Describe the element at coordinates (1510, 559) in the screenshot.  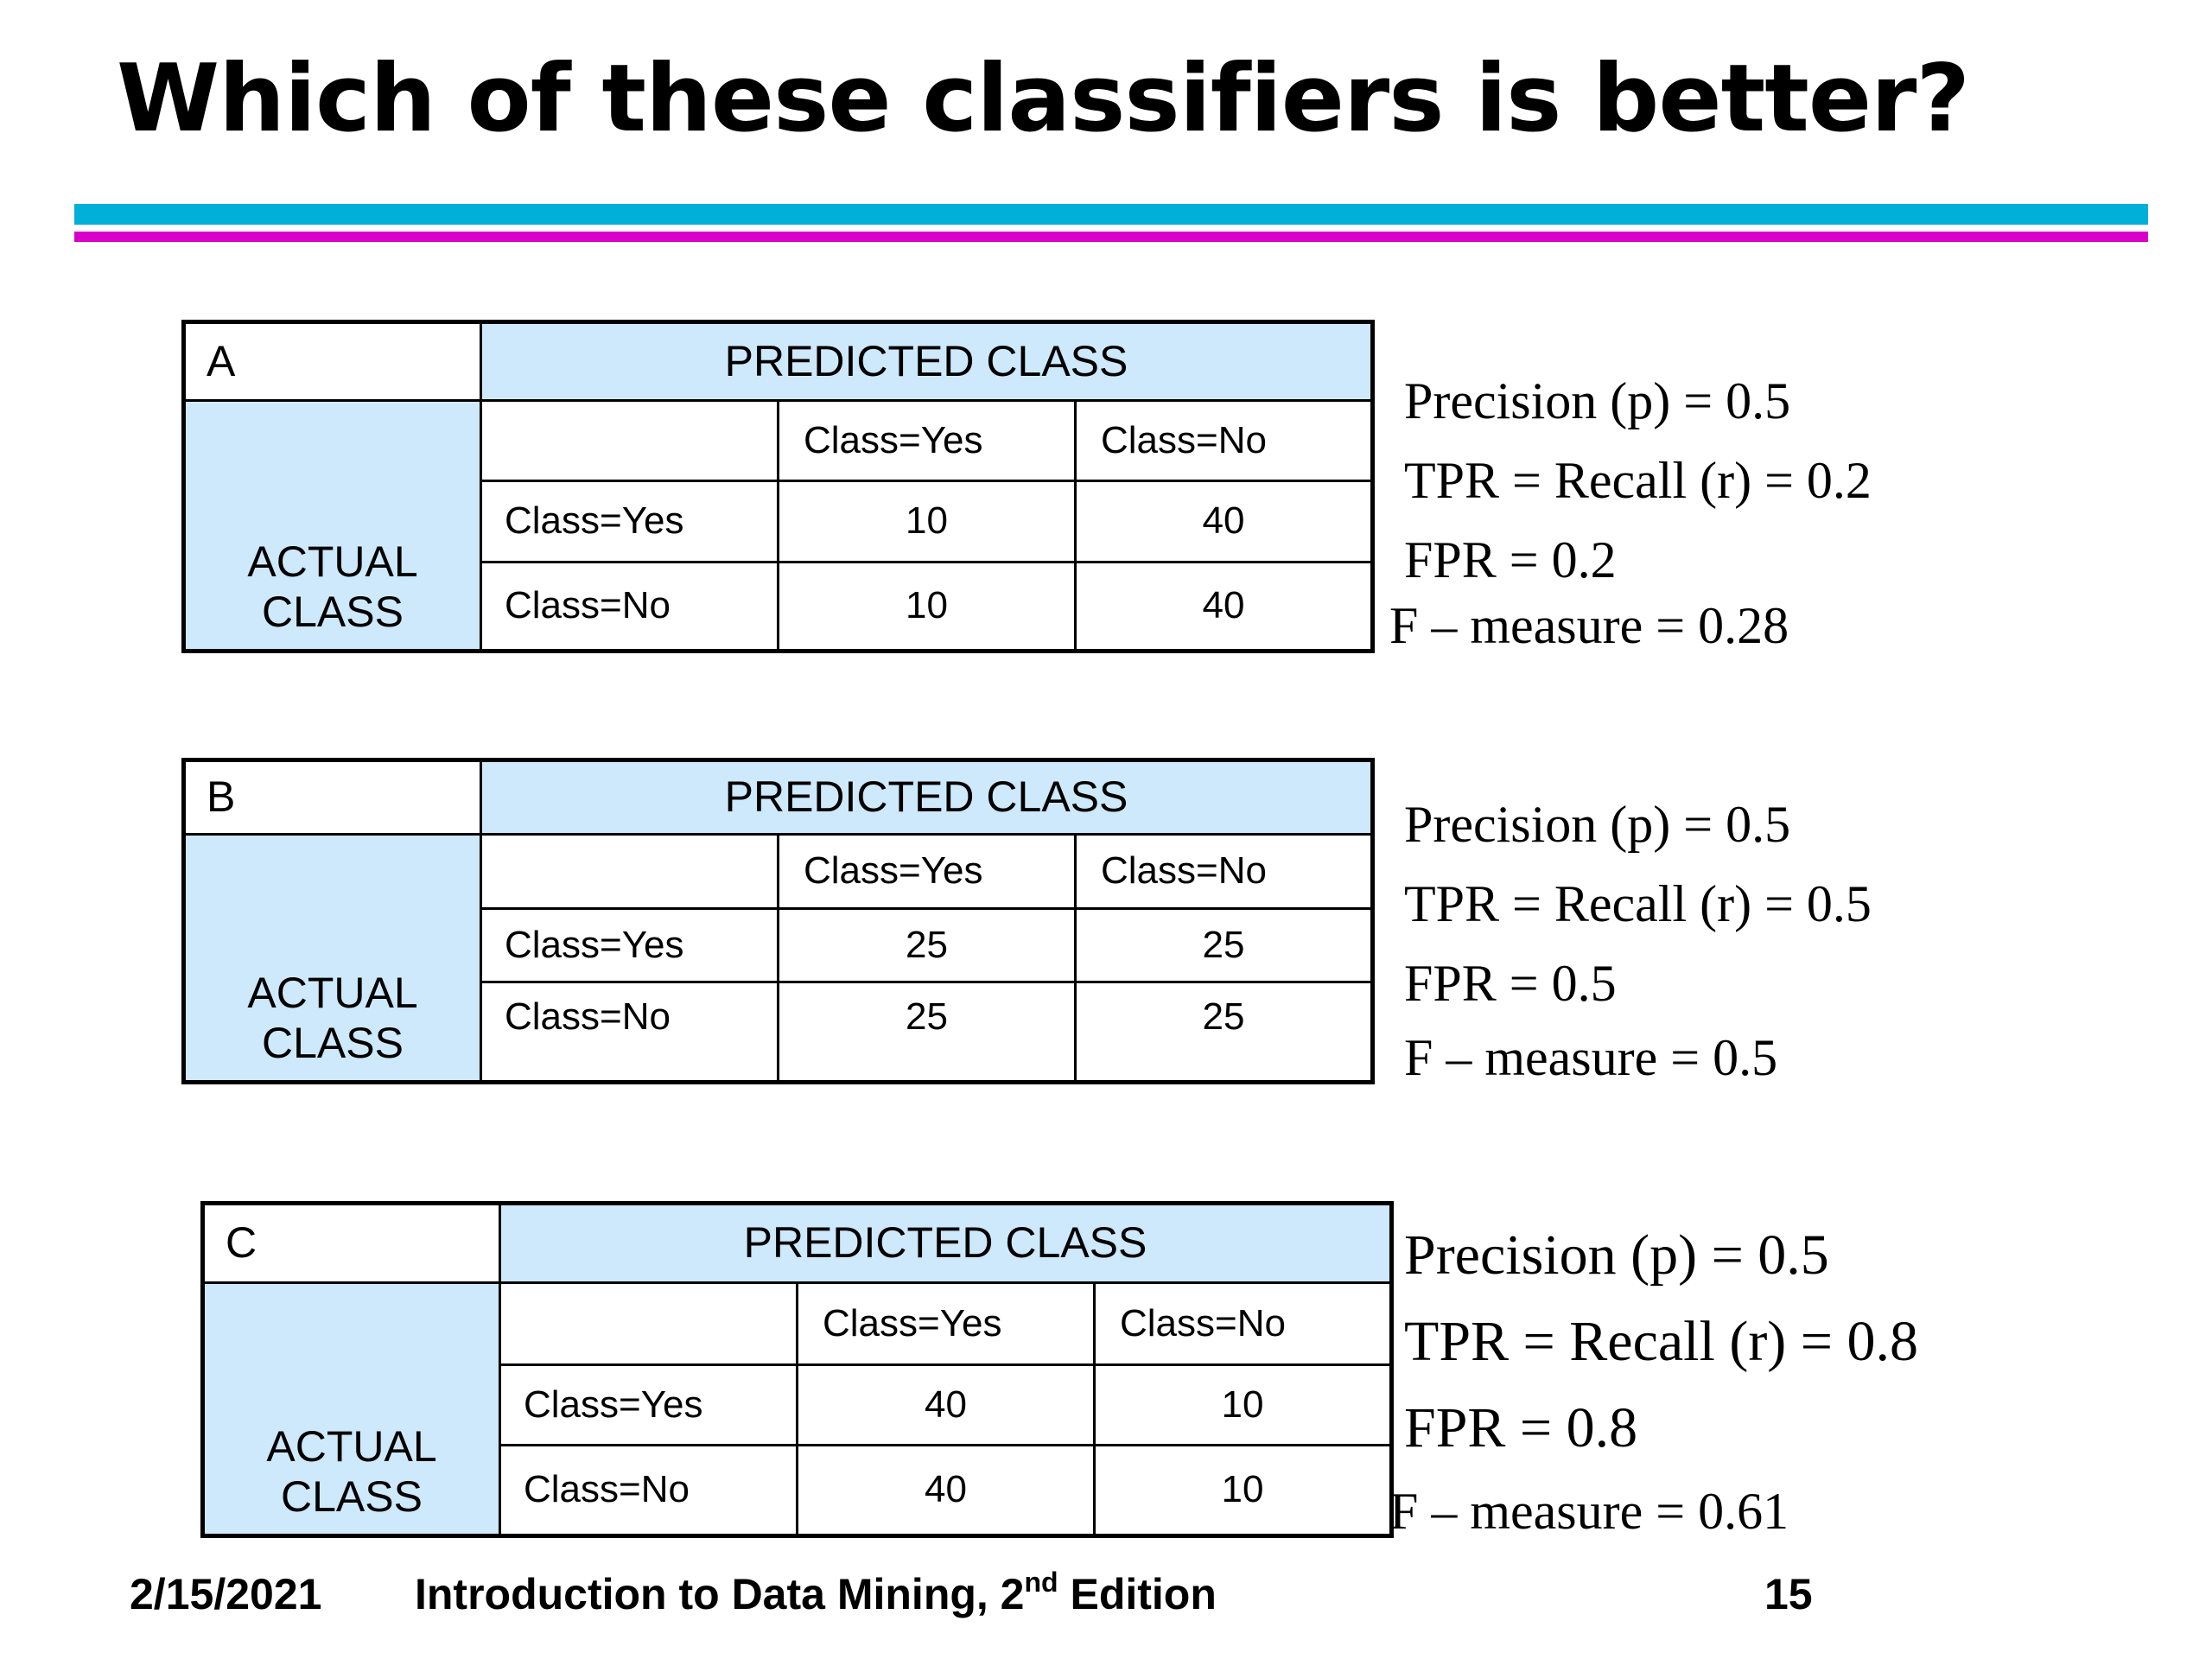
I see `fpr-text: FPR = 0.2` at that location.